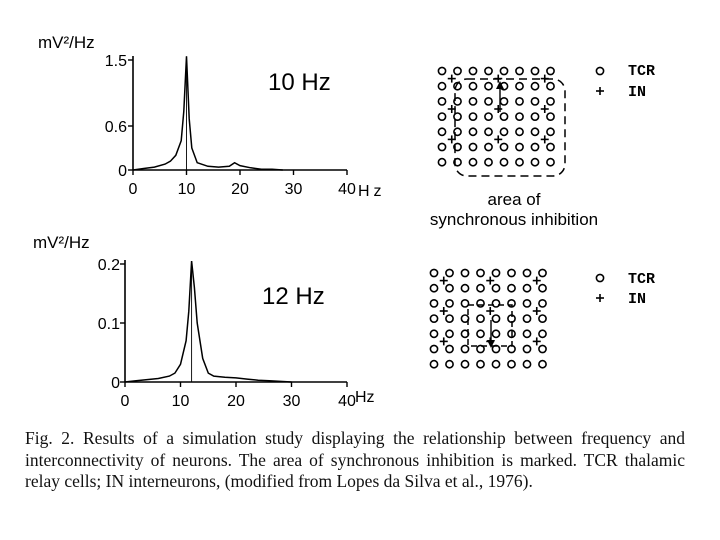 Image resolution: width=720 pixels, height=540 pixels. I want to click on spectrum-chart-10hz: mV²/Hz 10 Hz Hz 0 10 20 30 40 0 0.6 1.5, so click(210, 116).